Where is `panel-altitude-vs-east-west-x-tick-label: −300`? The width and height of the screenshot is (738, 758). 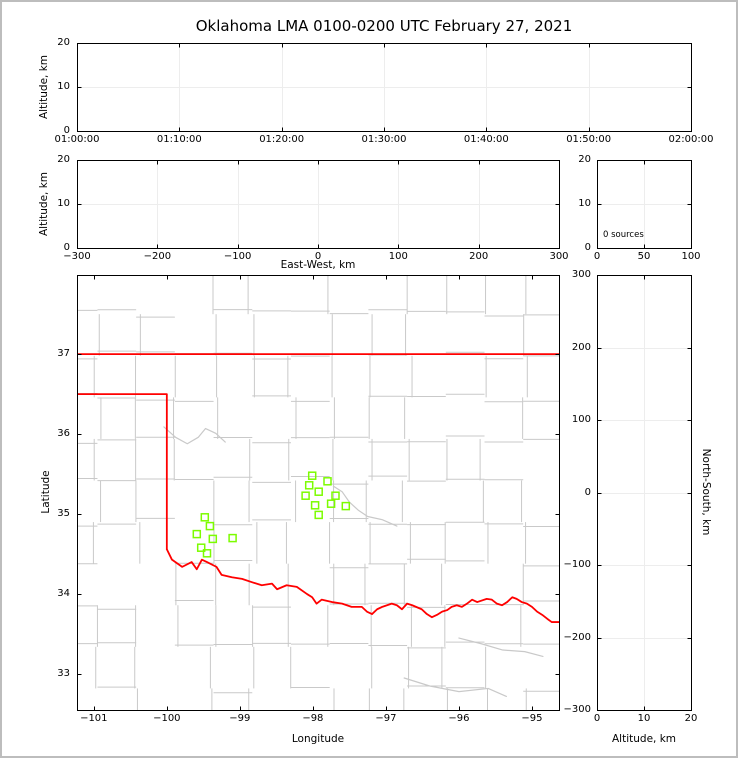
panel-altitude-vs-east-west-x-tick-label: −300 is located at coordinates (77, 256).